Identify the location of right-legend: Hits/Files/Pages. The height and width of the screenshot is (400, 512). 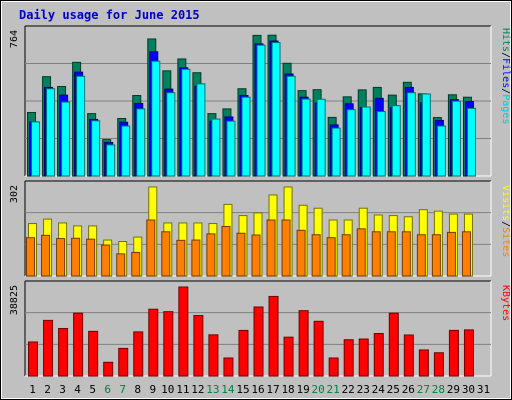
(505, 76).